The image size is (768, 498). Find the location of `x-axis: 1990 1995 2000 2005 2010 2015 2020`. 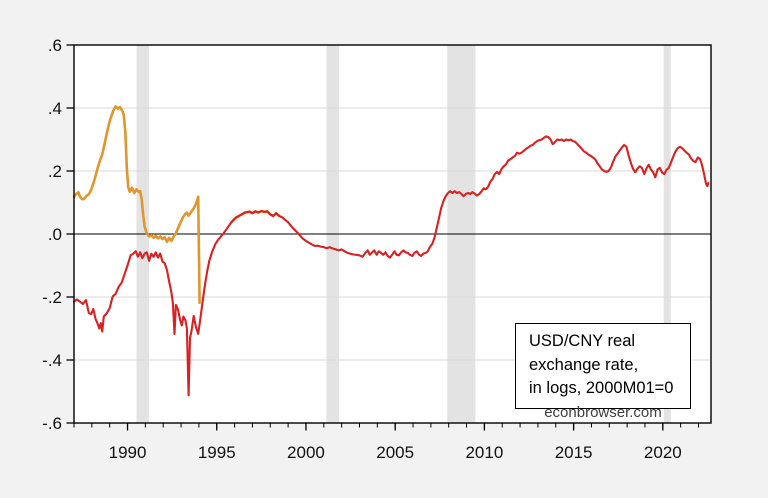

x-axis: 1990 1995 2000 2005 2010 2015 2020 is located at coordinates (386, 442).